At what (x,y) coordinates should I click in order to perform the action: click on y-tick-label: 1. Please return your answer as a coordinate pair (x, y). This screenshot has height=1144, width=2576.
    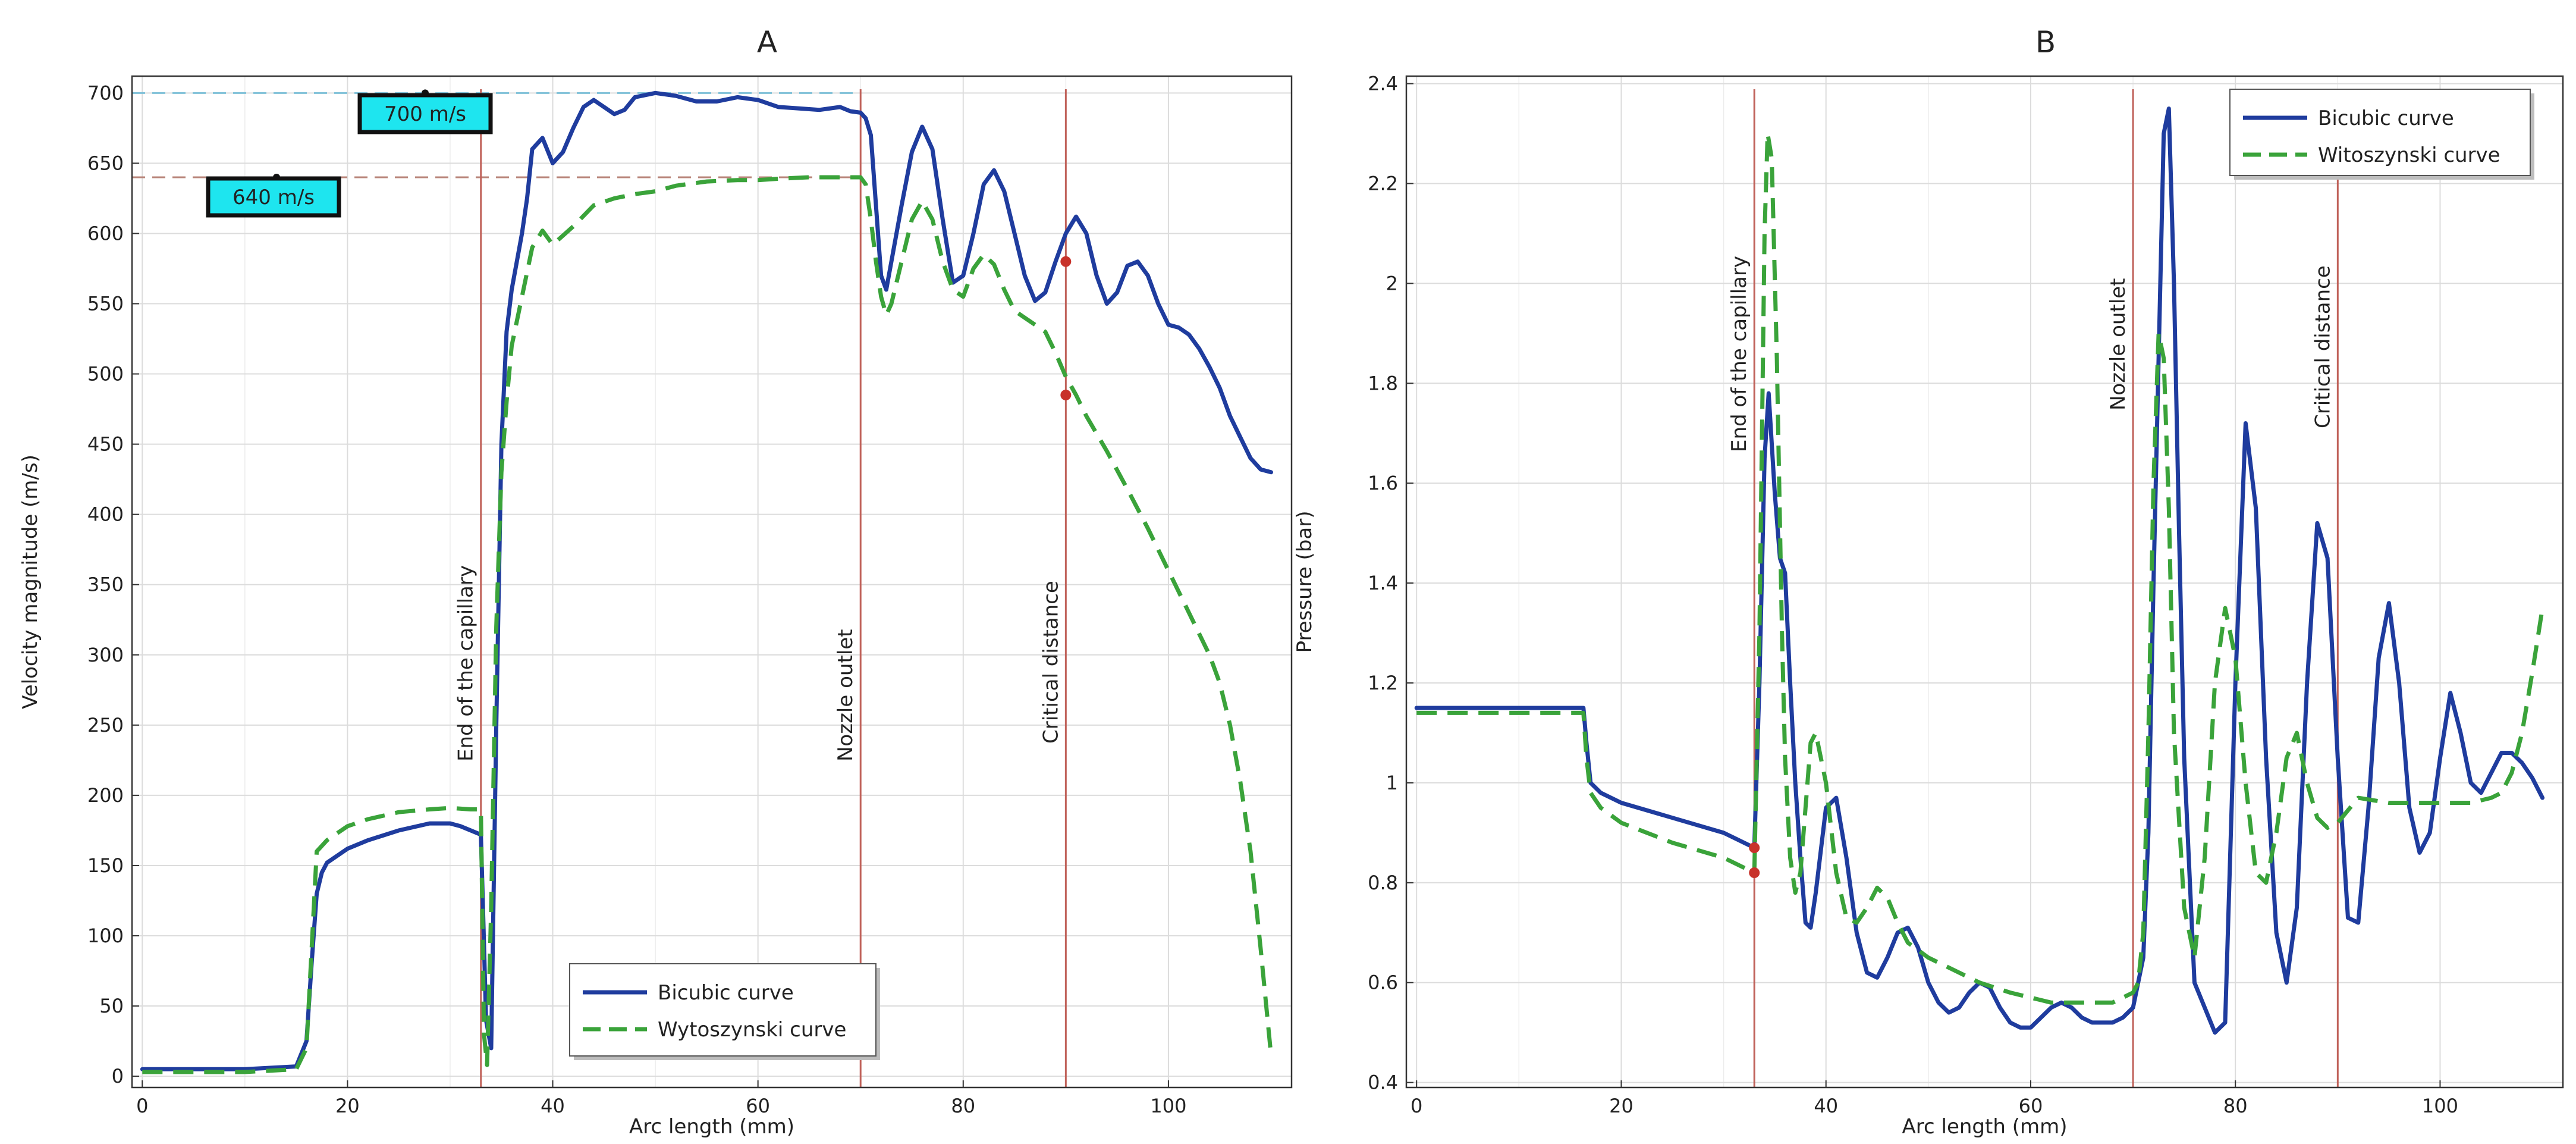
    Looking at the image, I should click on (1392, 783).